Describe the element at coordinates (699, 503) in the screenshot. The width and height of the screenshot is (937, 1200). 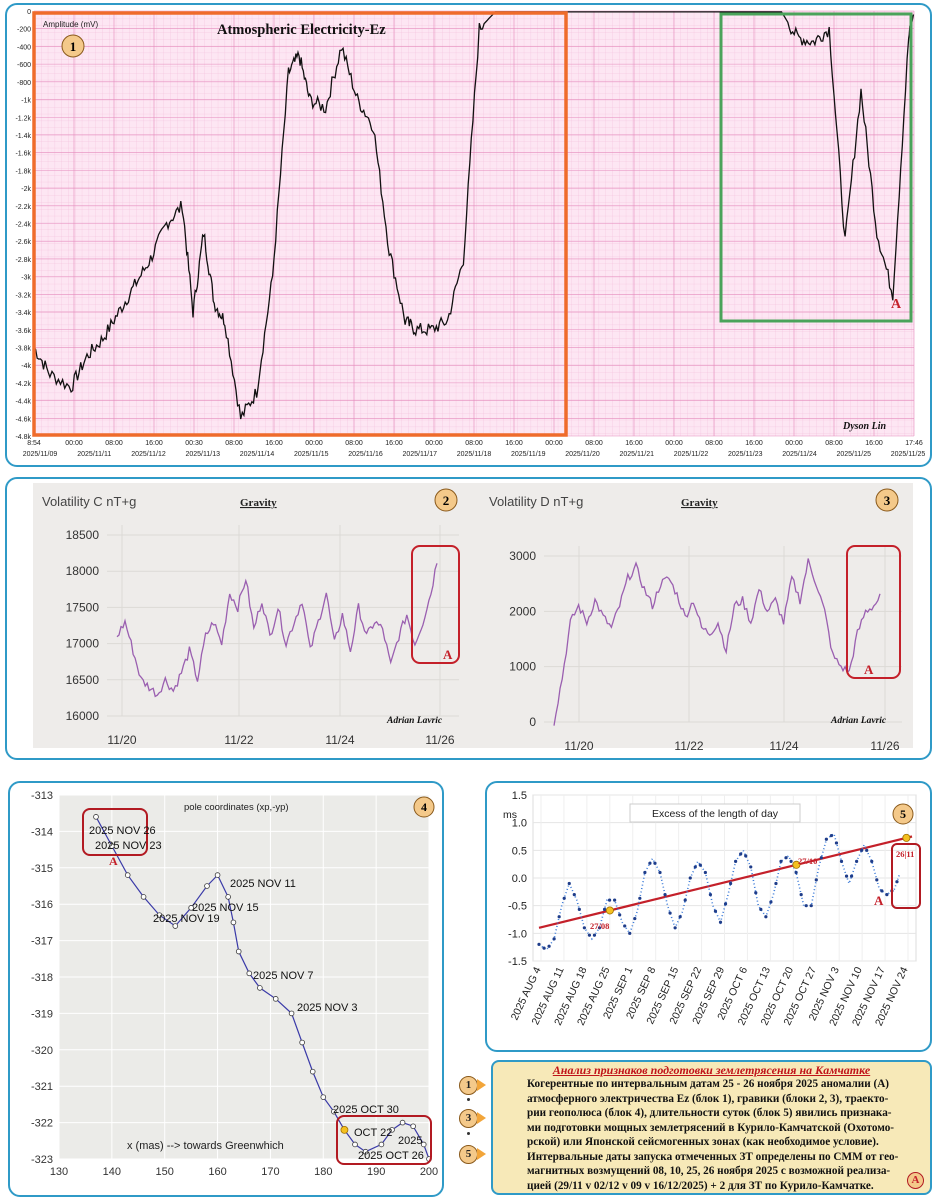
I see `gravity-d-subtitle: Gravity` at that location.